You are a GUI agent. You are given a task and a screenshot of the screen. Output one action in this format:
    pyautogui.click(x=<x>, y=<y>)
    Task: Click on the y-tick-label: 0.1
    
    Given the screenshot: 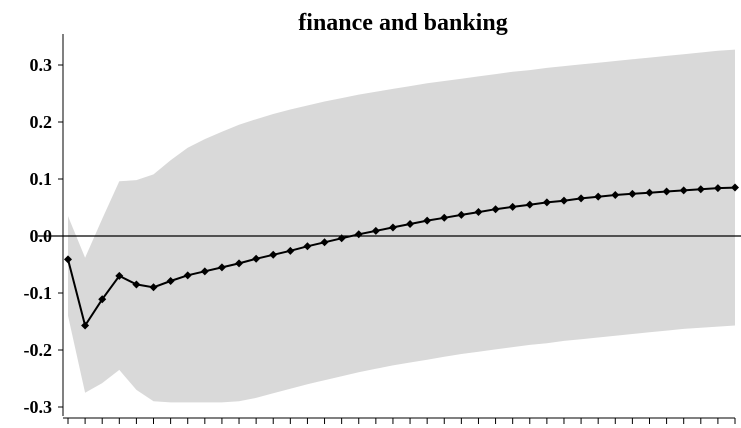 What is the action you would take?
    pyautogui.click(x=41, y=179)
    